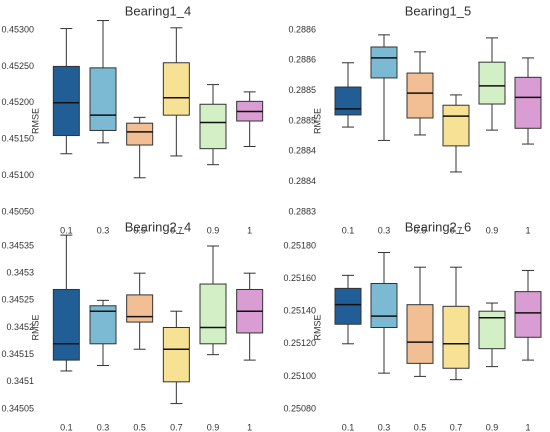  What do you see at coordinates (17, 66) in the screenshot?
I see `y-tick-label: 0.45250` at bounding box center [17, 66].